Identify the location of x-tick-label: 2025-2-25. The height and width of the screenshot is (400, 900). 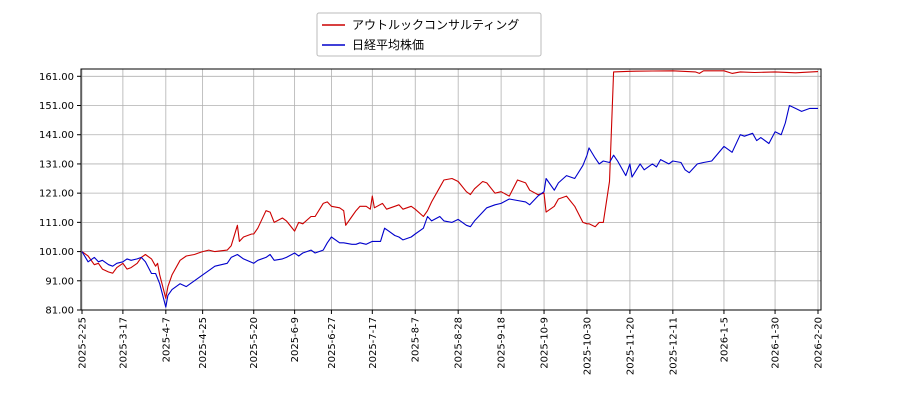
(83, 343).